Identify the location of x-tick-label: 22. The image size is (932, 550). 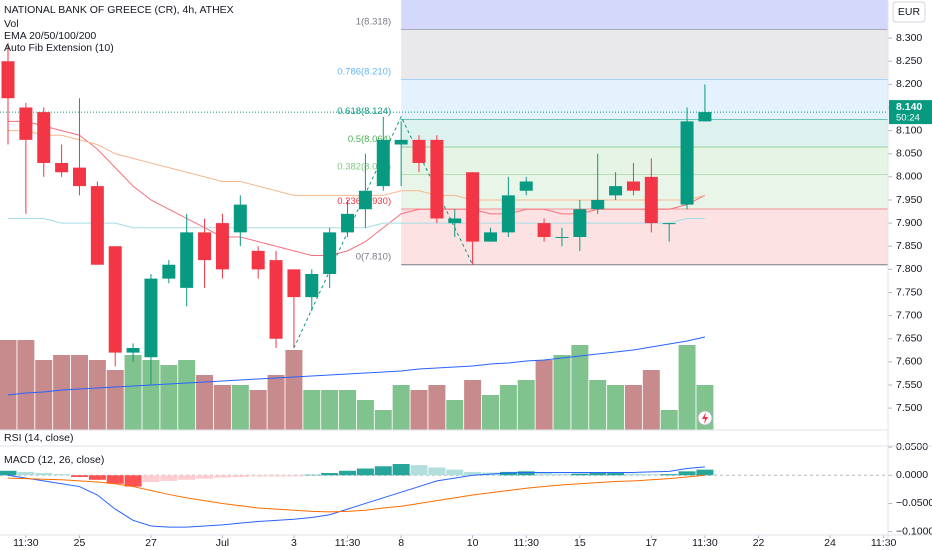
(759, 543).